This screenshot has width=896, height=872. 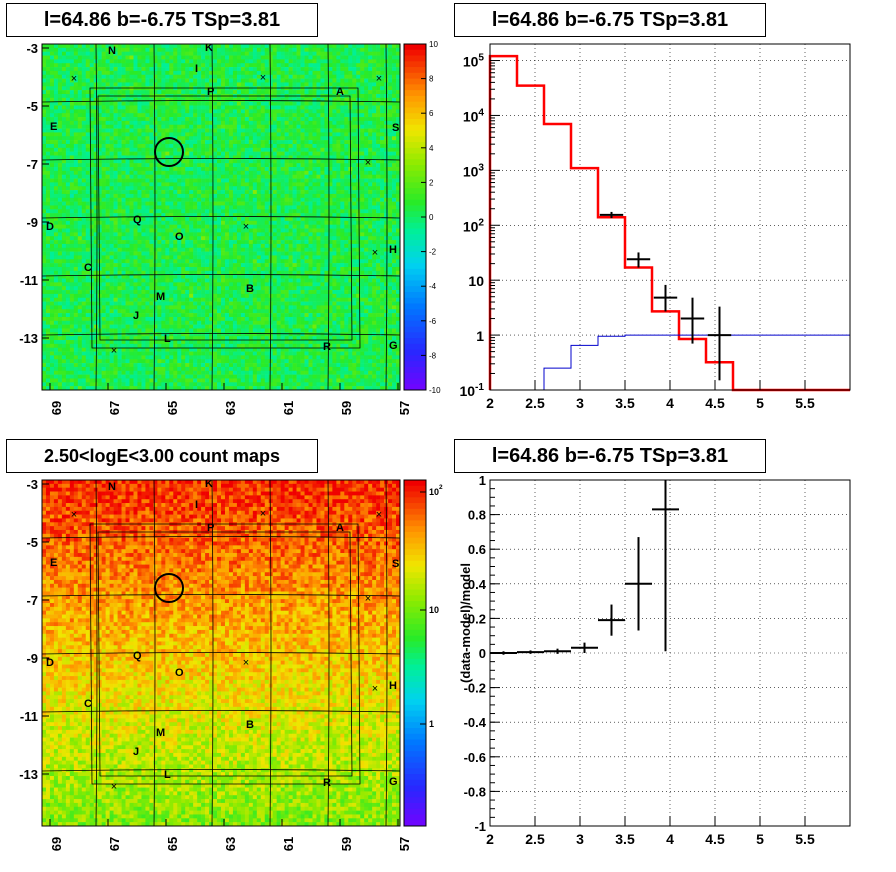 What do you see at coordinates (327, 783) in the screenshot?
I see `source-label: R` at bounding box center [327, 783].